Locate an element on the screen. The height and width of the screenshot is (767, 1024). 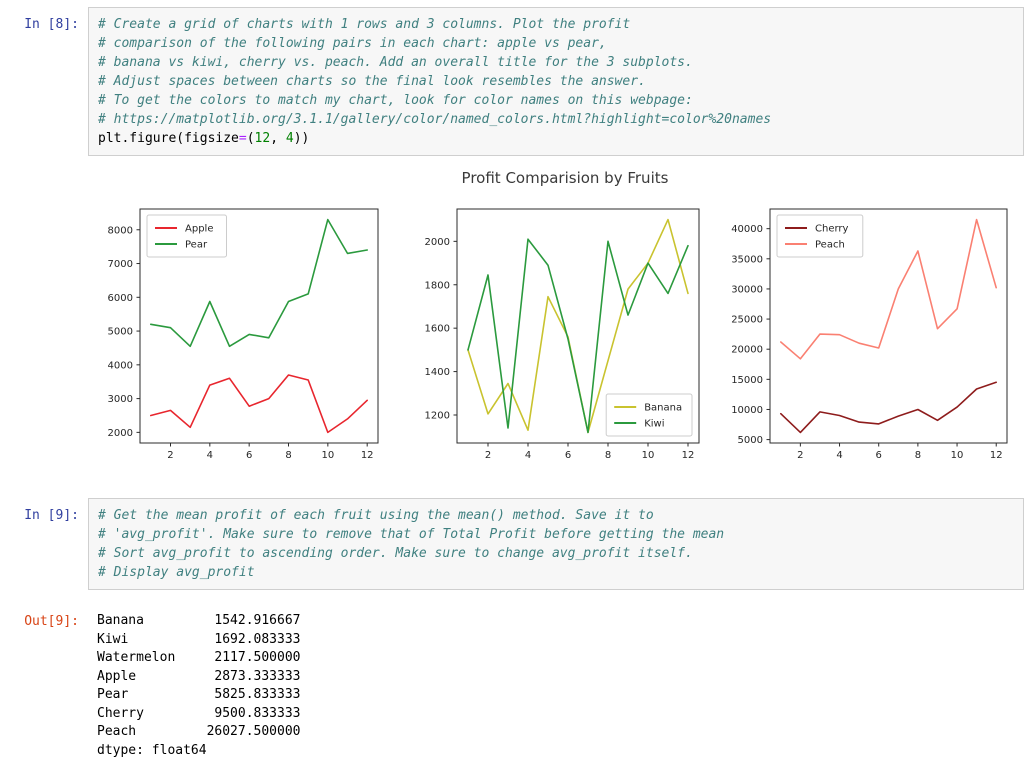
y-tick-label: 1600 is located at coordinates (437, 329).